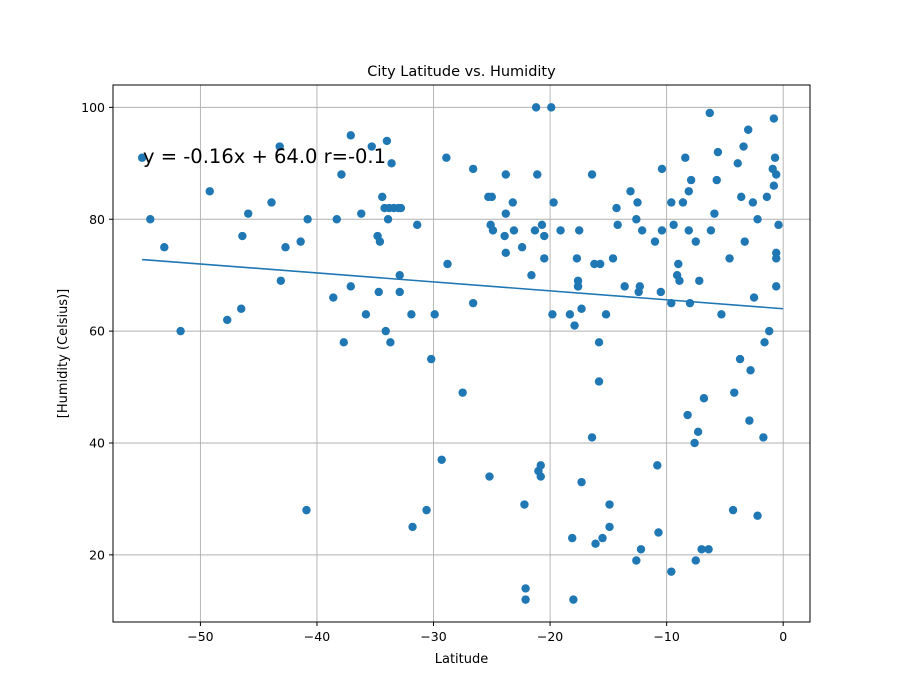 The width and height of the screenshot is (900, 700). Describe the element at coordinates (433, 636) in the screenshot. I see `x-tick-label: −30` at that location.